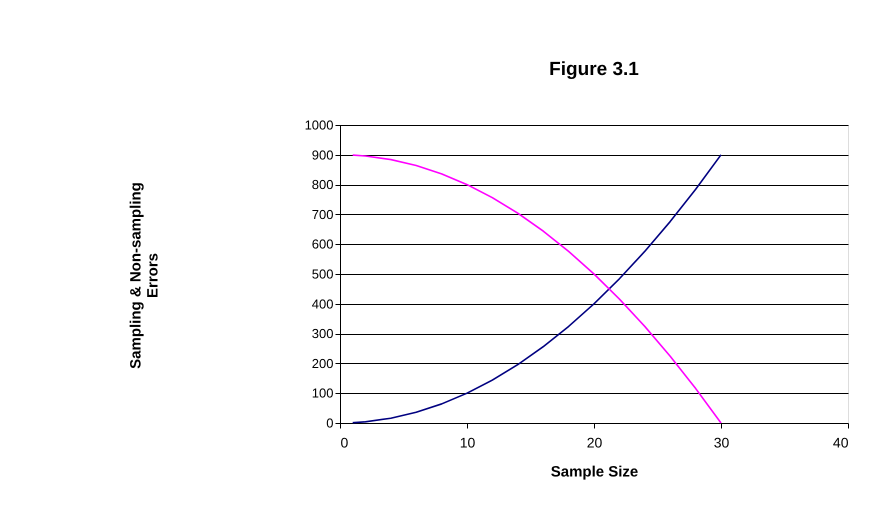  Describe the element at coordinates (153, 275) in the screenshot. I see `text: Errors` at that location.